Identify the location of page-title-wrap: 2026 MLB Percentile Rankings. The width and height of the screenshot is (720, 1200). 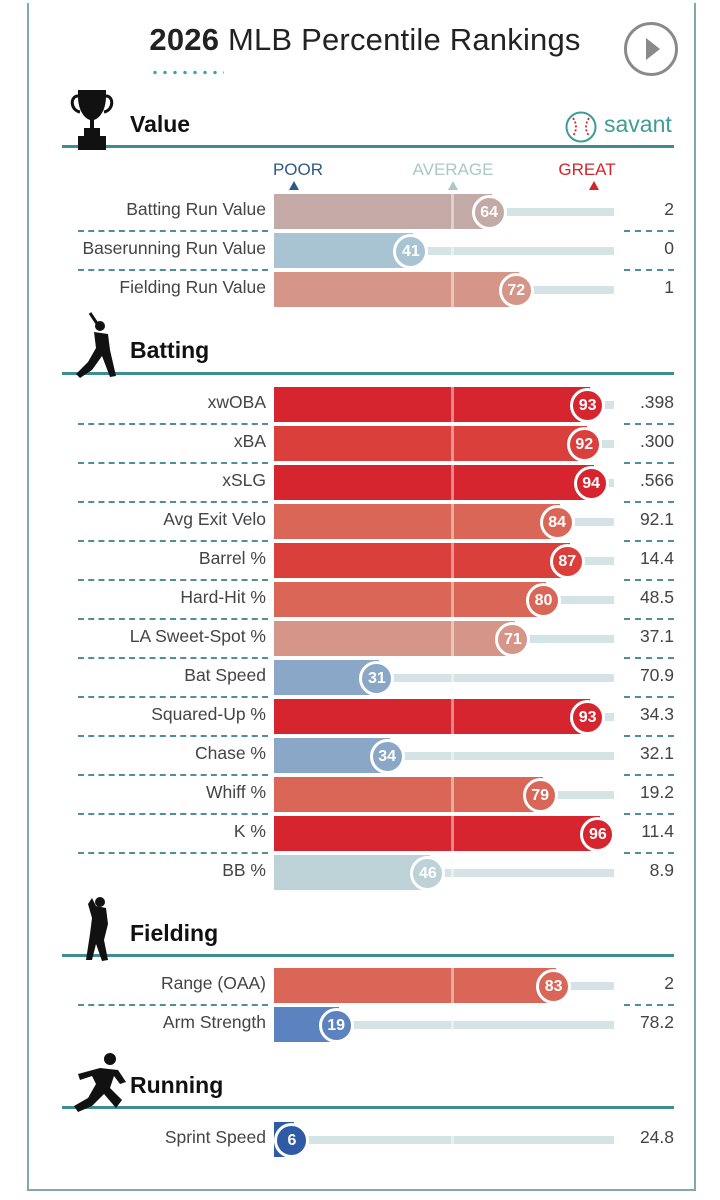
(360, 40).